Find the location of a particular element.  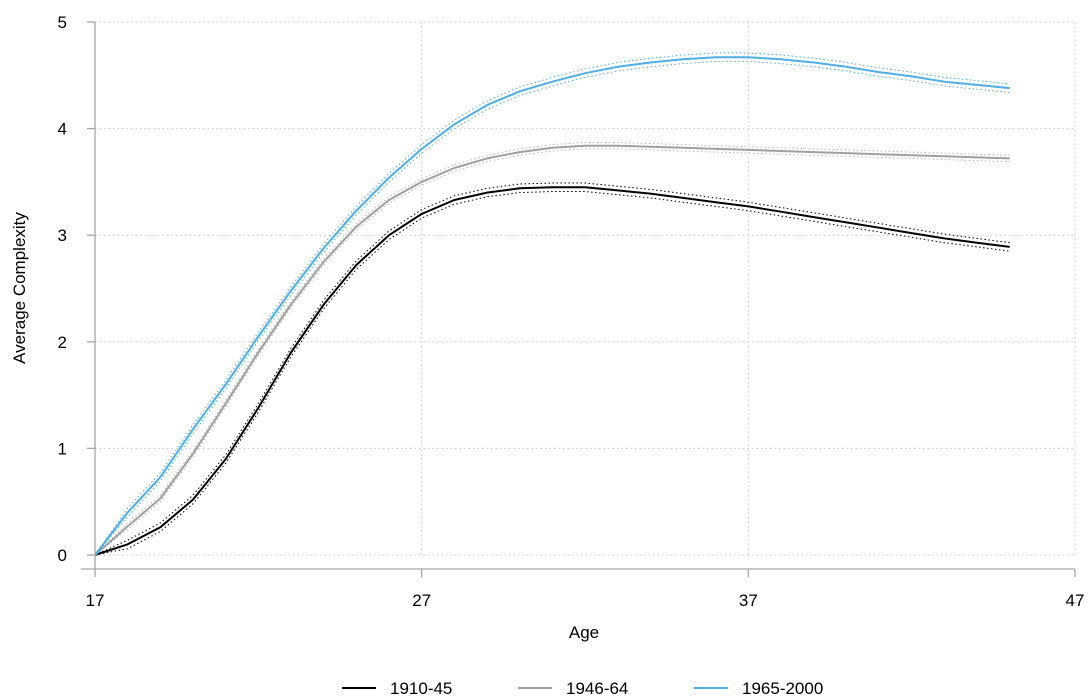

x-axis-title: Age is located at coordinates (584, 632).